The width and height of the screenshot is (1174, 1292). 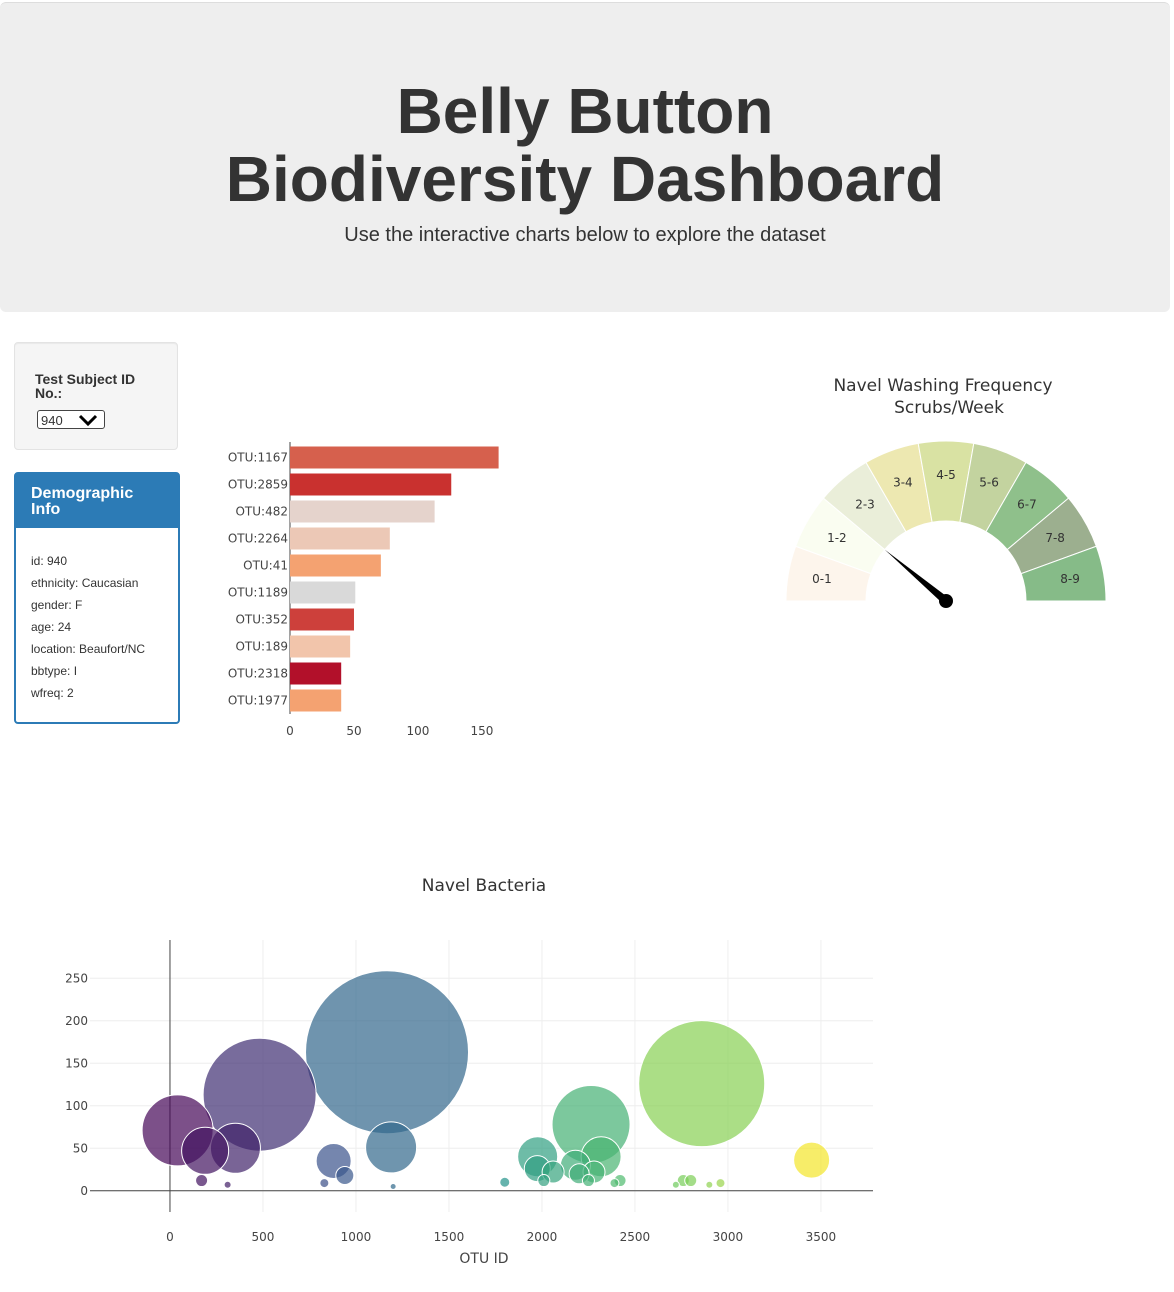 What do you see at coordinates (88, 649) in the screenshot?
I see `demographic-row: location: Beaufort/NC` at bounding box center [88, 649].